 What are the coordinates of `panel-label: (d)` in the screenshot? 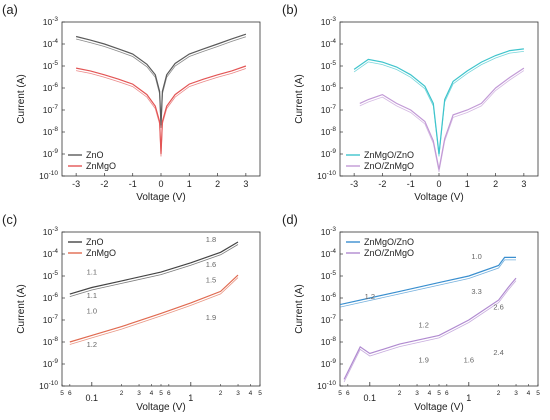 It's located at (290, 219).